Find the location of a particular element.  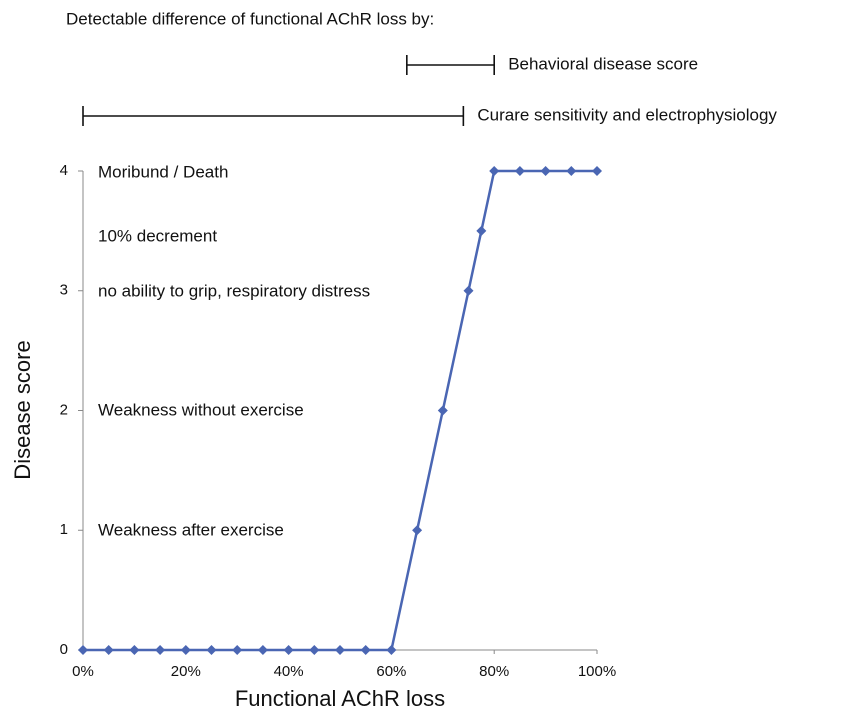

x-tick-label: 60% is located at coordinates (391, 671).